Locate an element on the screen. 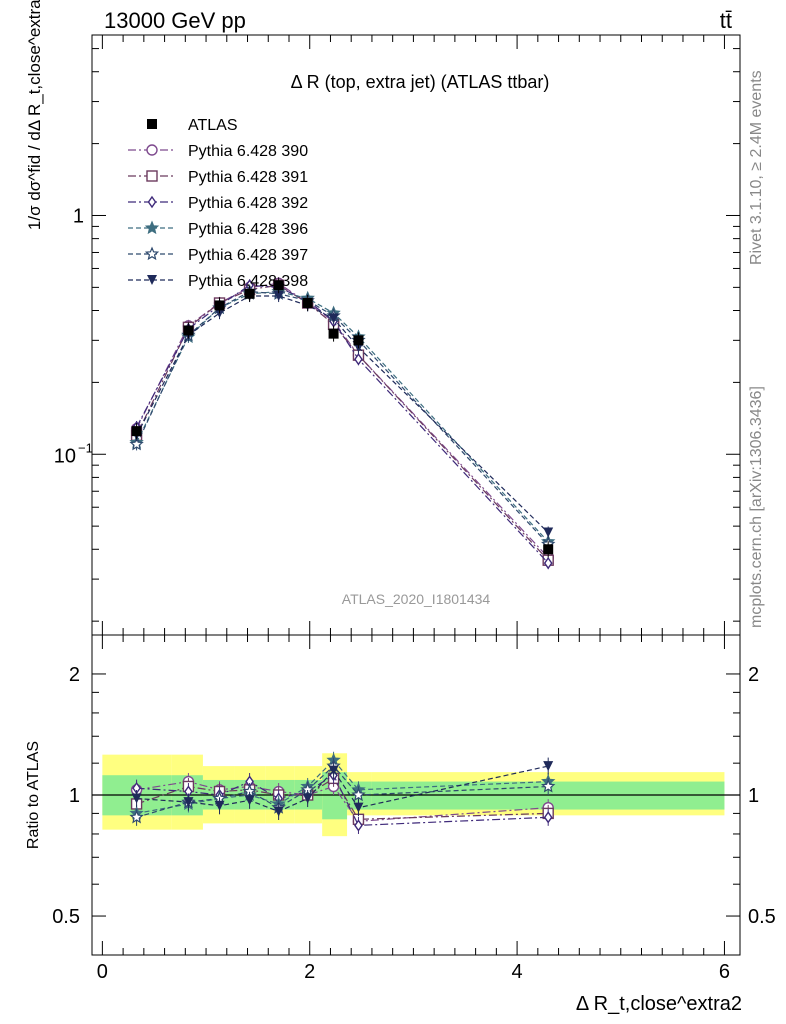  chart-title: Δ R (top, extra jet) (ATLAS ttbar) is located at coordinates (420, 82).